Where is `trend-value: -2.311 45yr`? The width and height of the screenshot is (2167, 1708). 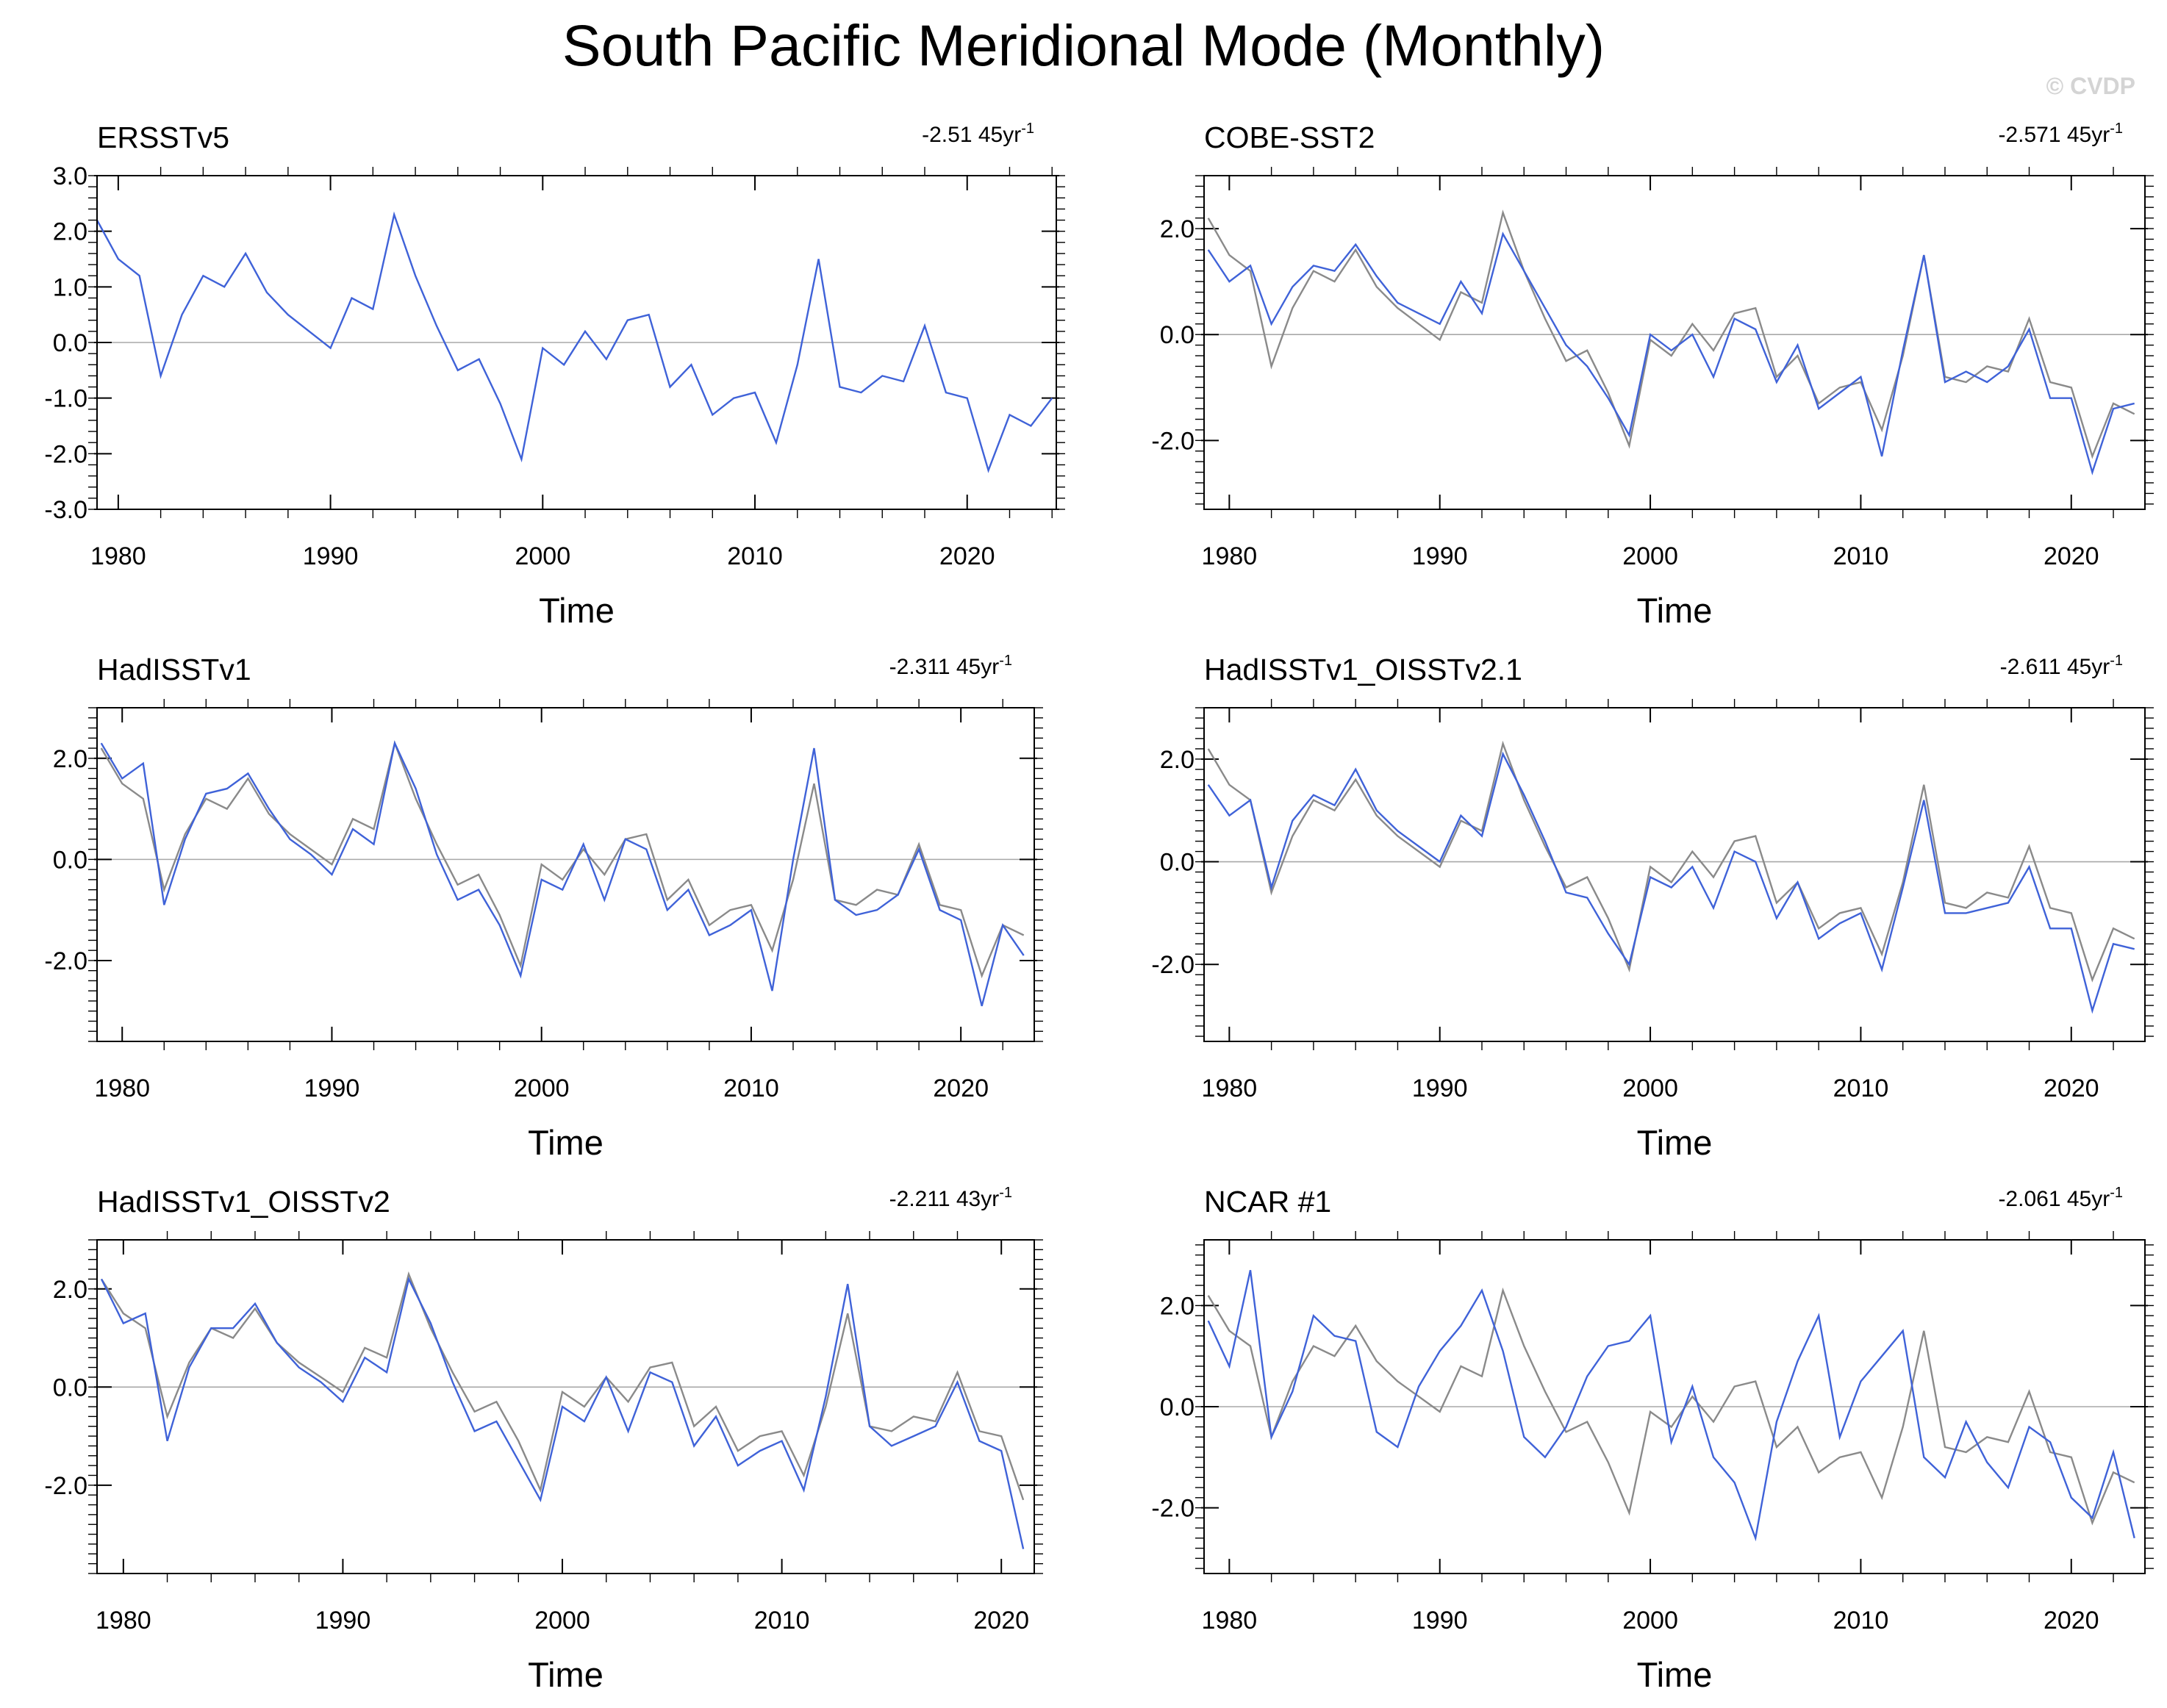
trend-value: -2.311 45yr is located at coordinates (944, 667).